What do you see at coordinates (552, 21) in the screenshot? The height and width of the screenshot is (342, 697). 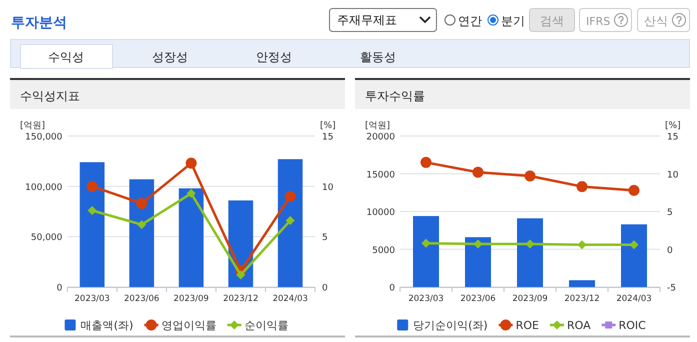 I see `text: 검색` at bounding box center [552, 21].